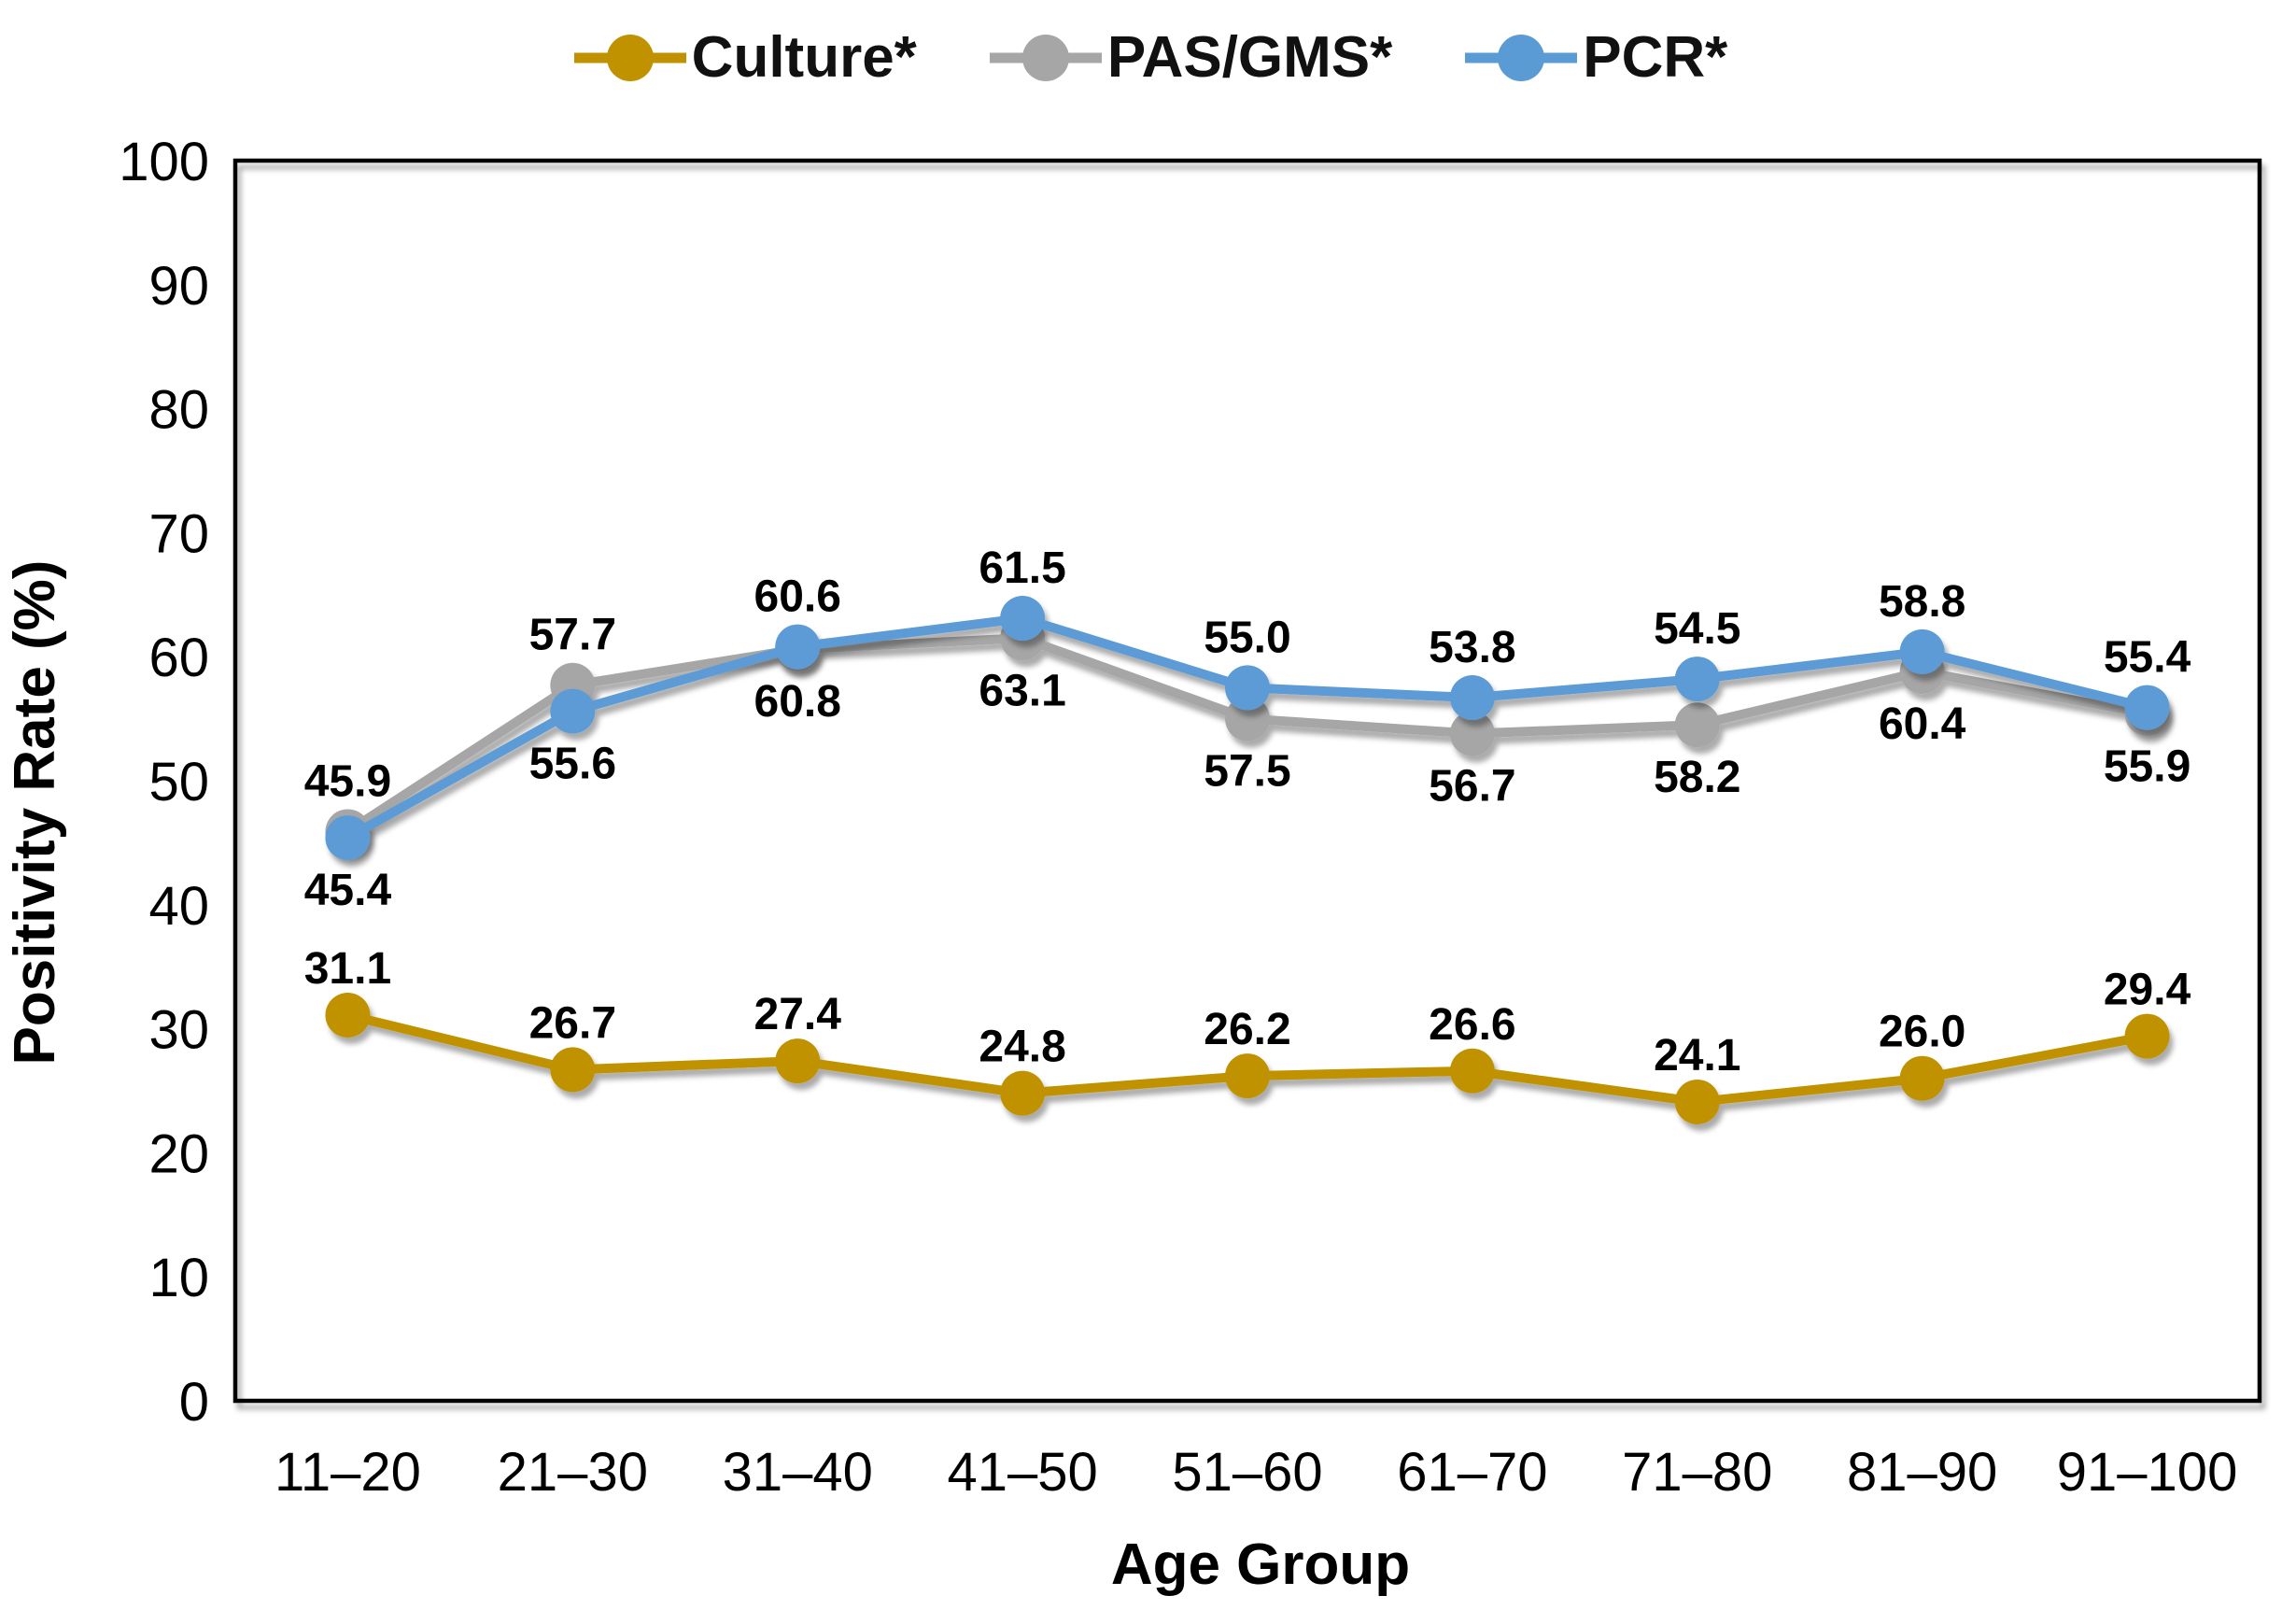  I want to click on data-label-pcr-6: 58.2, so click(1697, 778).